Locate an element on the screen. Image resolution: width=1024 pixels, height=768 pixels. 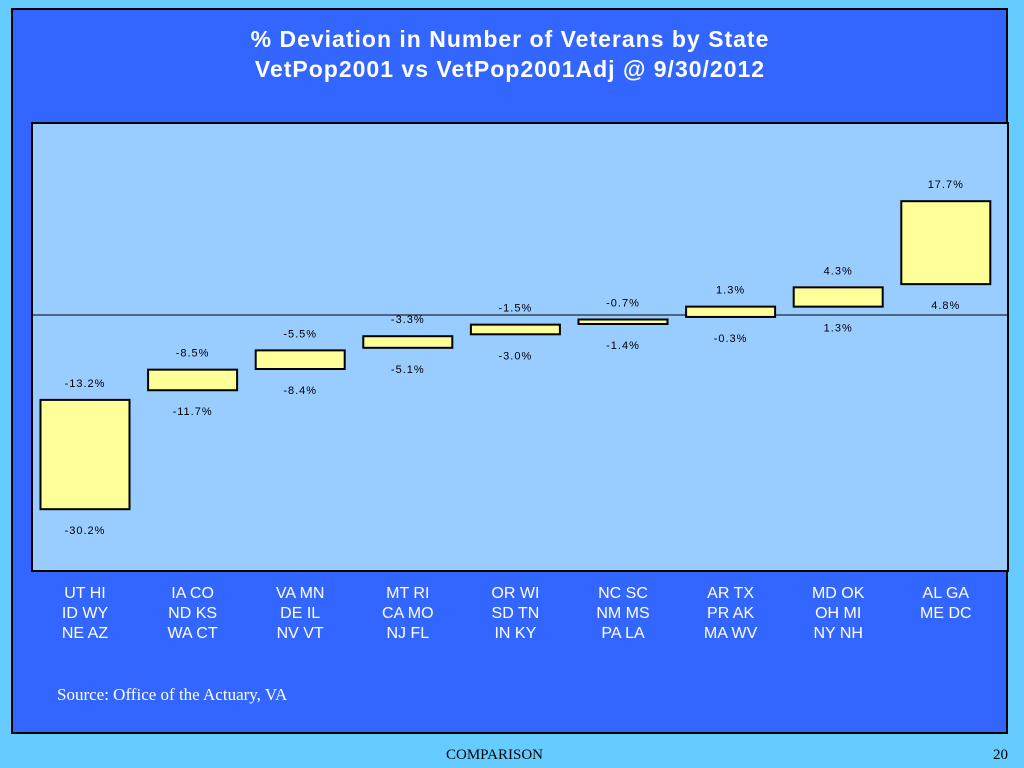
category-label: NC SC NM MS PA LA is located at coordinates (623, 614).